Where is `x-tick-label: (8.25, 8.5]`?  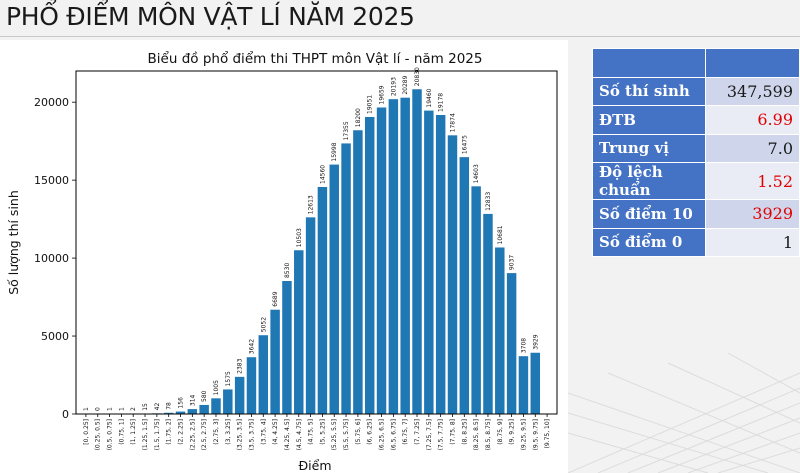
x-tick-label: (8.25, 8.5] is located at coordinates (476, 434).